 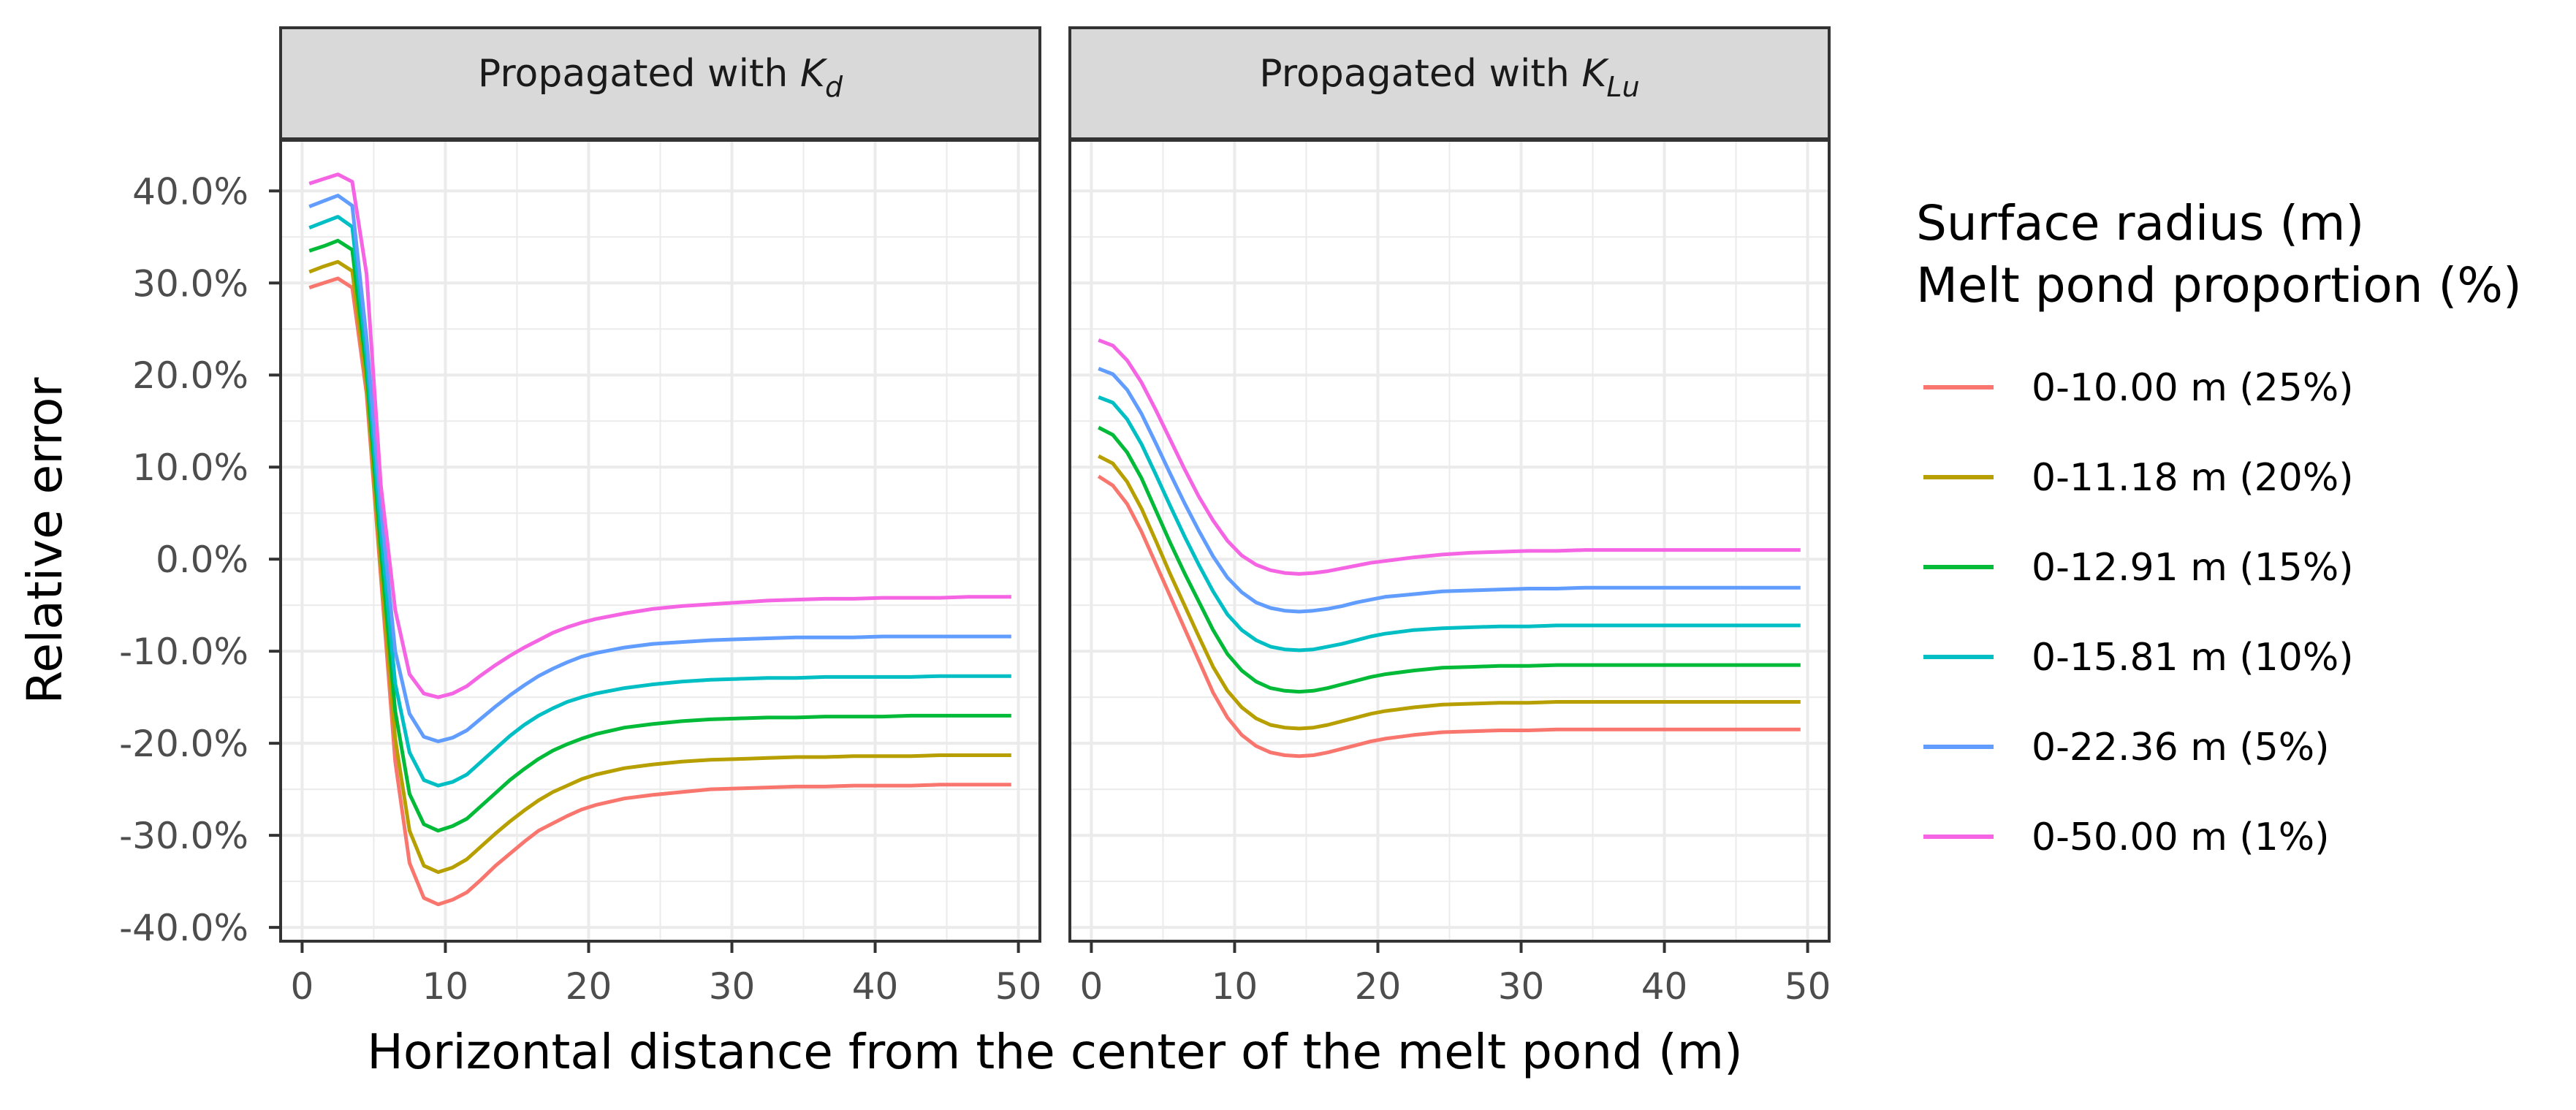 I want to click on y-tick-label: -10.0%, so click(x=183, y=652).